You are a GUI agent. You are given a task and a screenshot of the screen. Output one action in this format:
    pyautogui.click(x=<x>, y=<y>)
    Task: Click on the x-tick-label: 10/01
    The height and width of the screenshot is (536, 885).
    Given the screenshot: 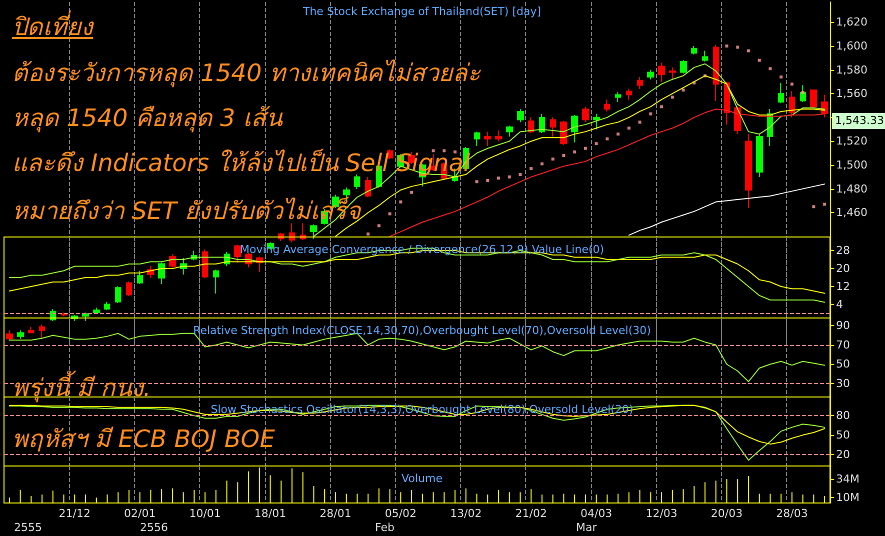 What is the action you would take?
    pyautogui.click(x=205, y=513)
    